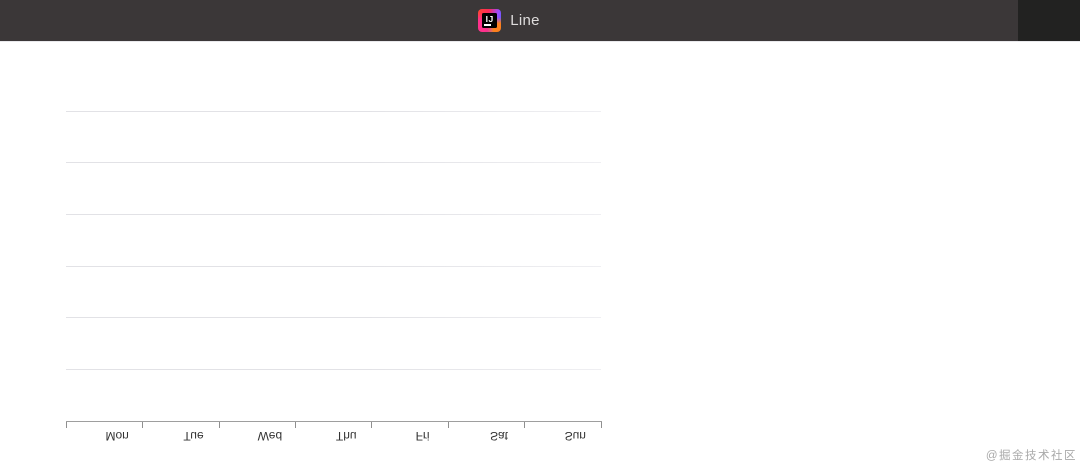  I want to click on window-title: Line, so click(525, 20).